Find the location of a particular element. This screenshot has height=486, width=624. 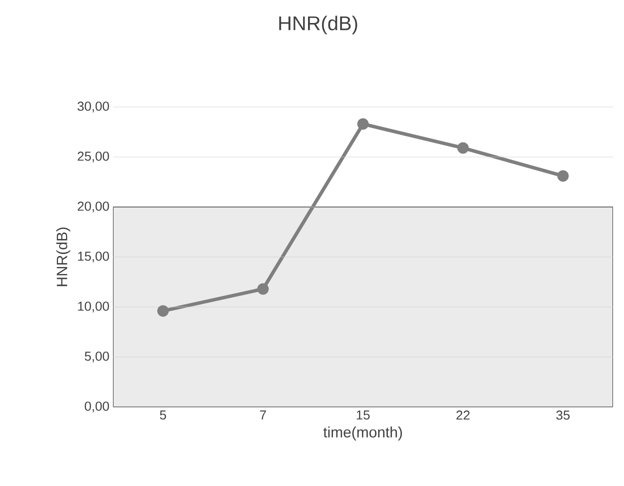

y-tick-label: 30,00 is located at coordinates (93, 107).